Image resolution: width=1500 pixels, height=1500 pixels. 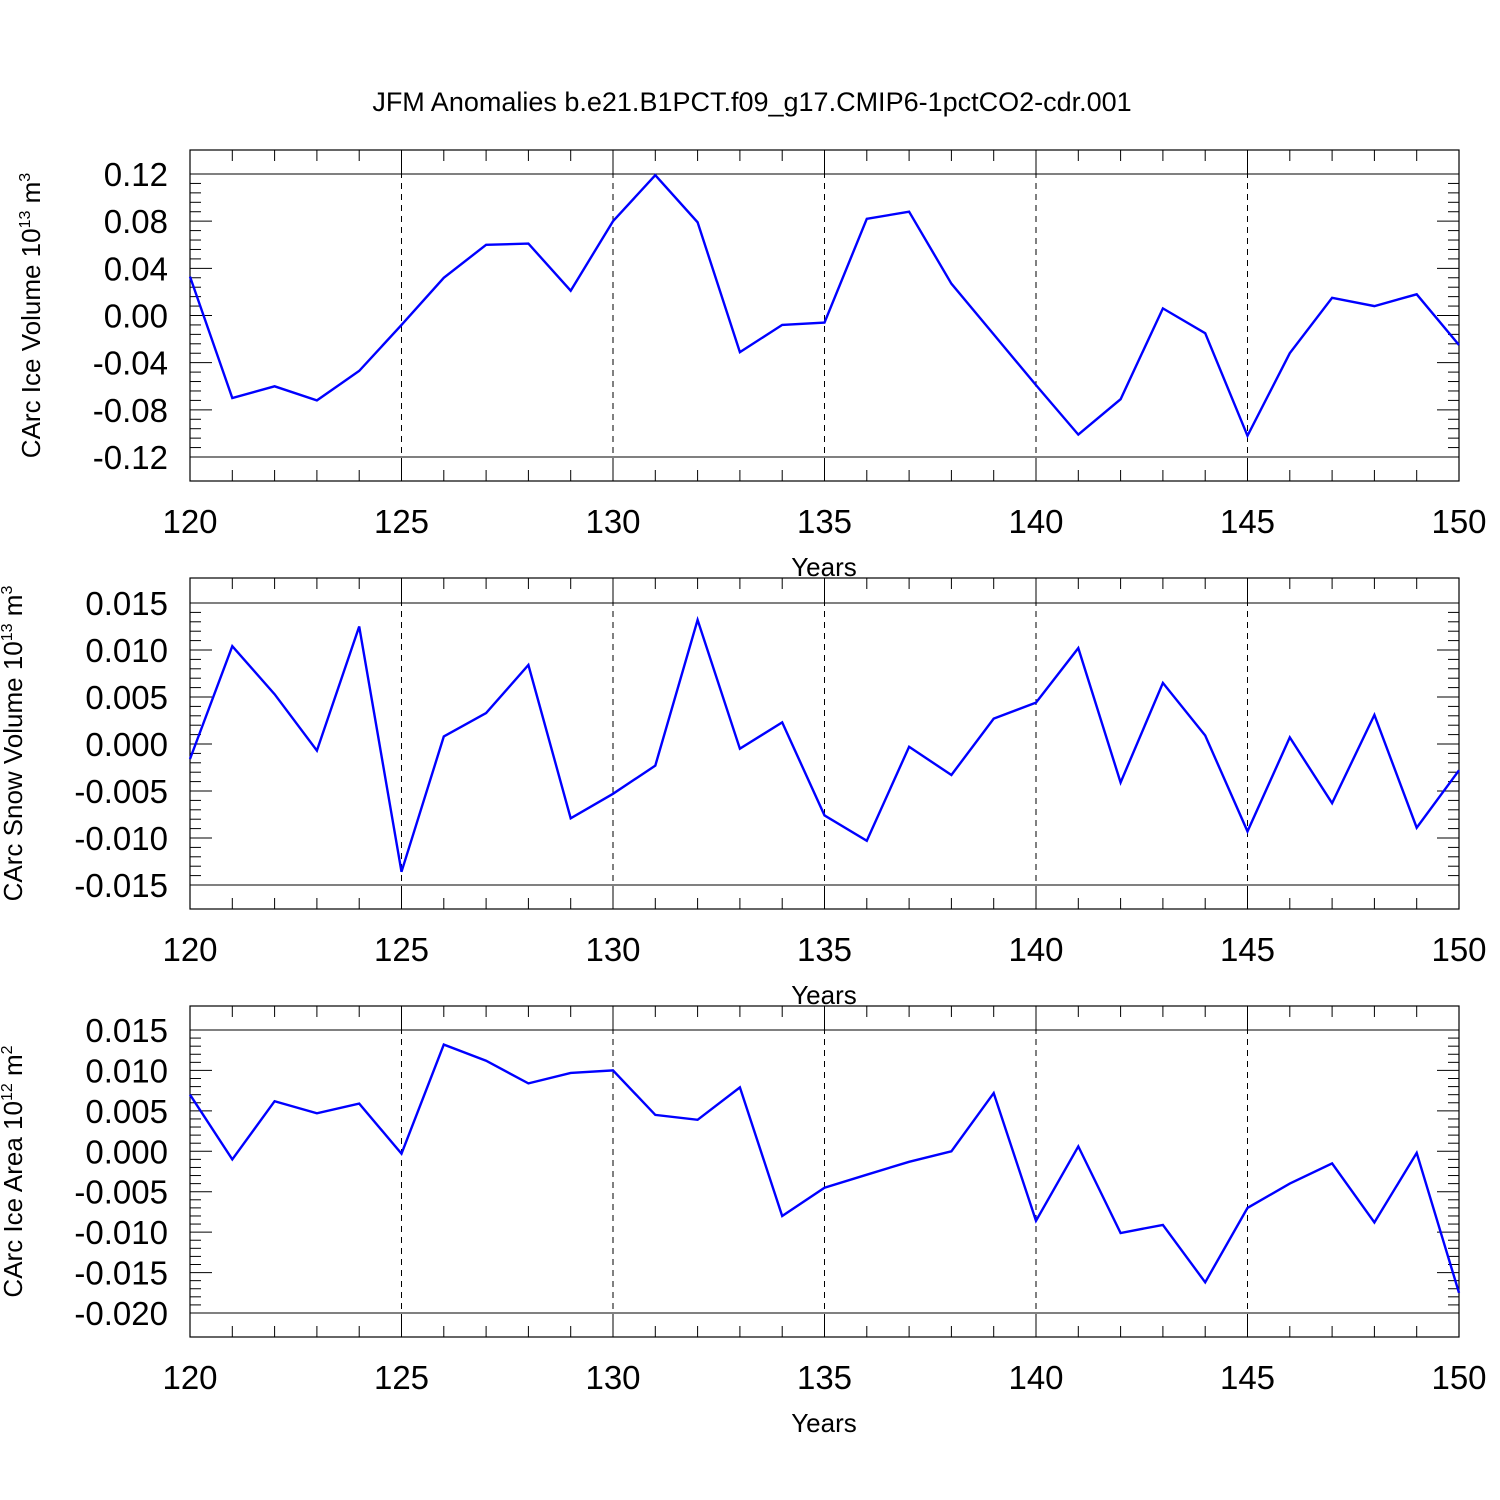 What do you see at coordinates (14, 771) in the screenshot?
I see `y-axis-label-text: CArc Snow Volume 10` at bounding box center [14, 771].